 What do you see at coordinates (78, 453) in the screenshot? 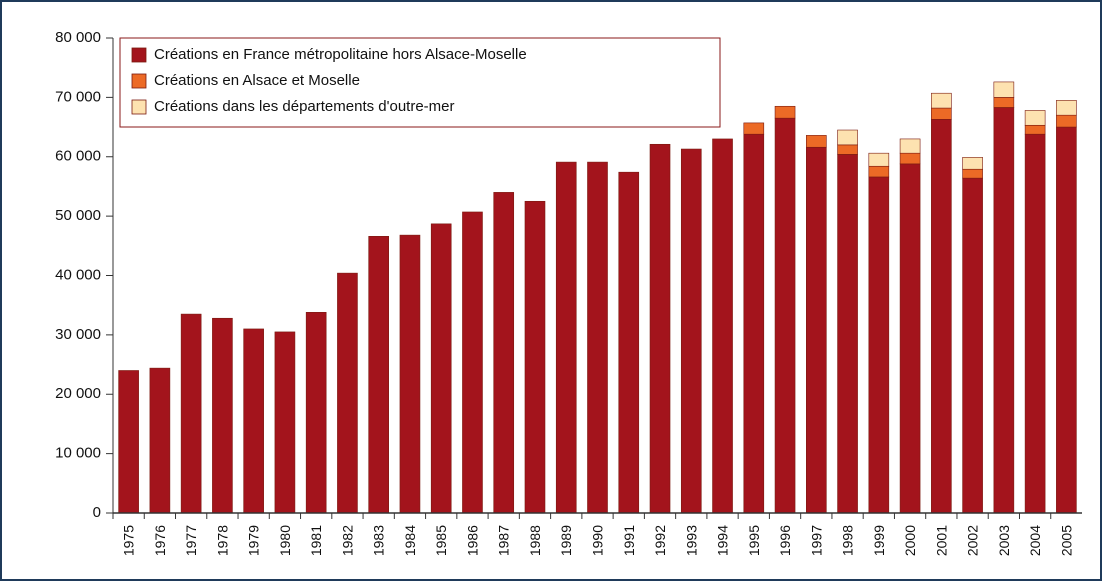
I see `y-tick-label: 10 000` at bounding box center [78, 453].